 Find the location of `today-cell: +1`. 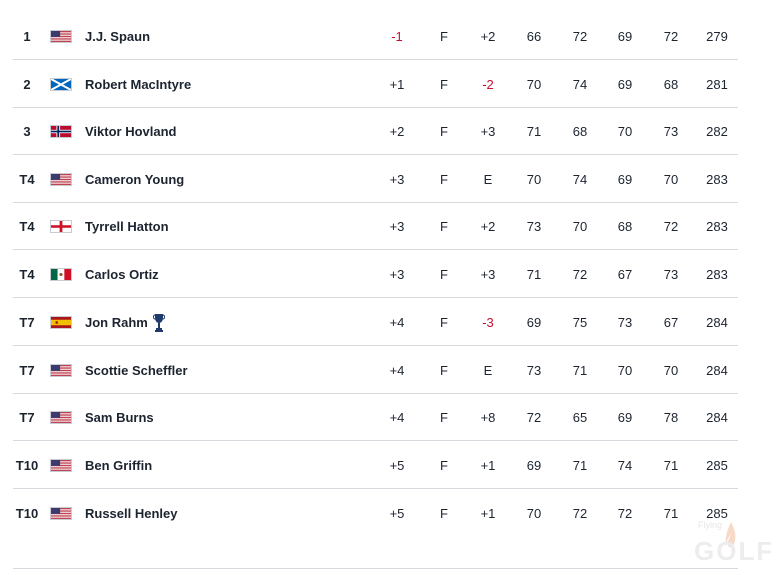

today-cell: +1 is located at coordinates (488, 465).